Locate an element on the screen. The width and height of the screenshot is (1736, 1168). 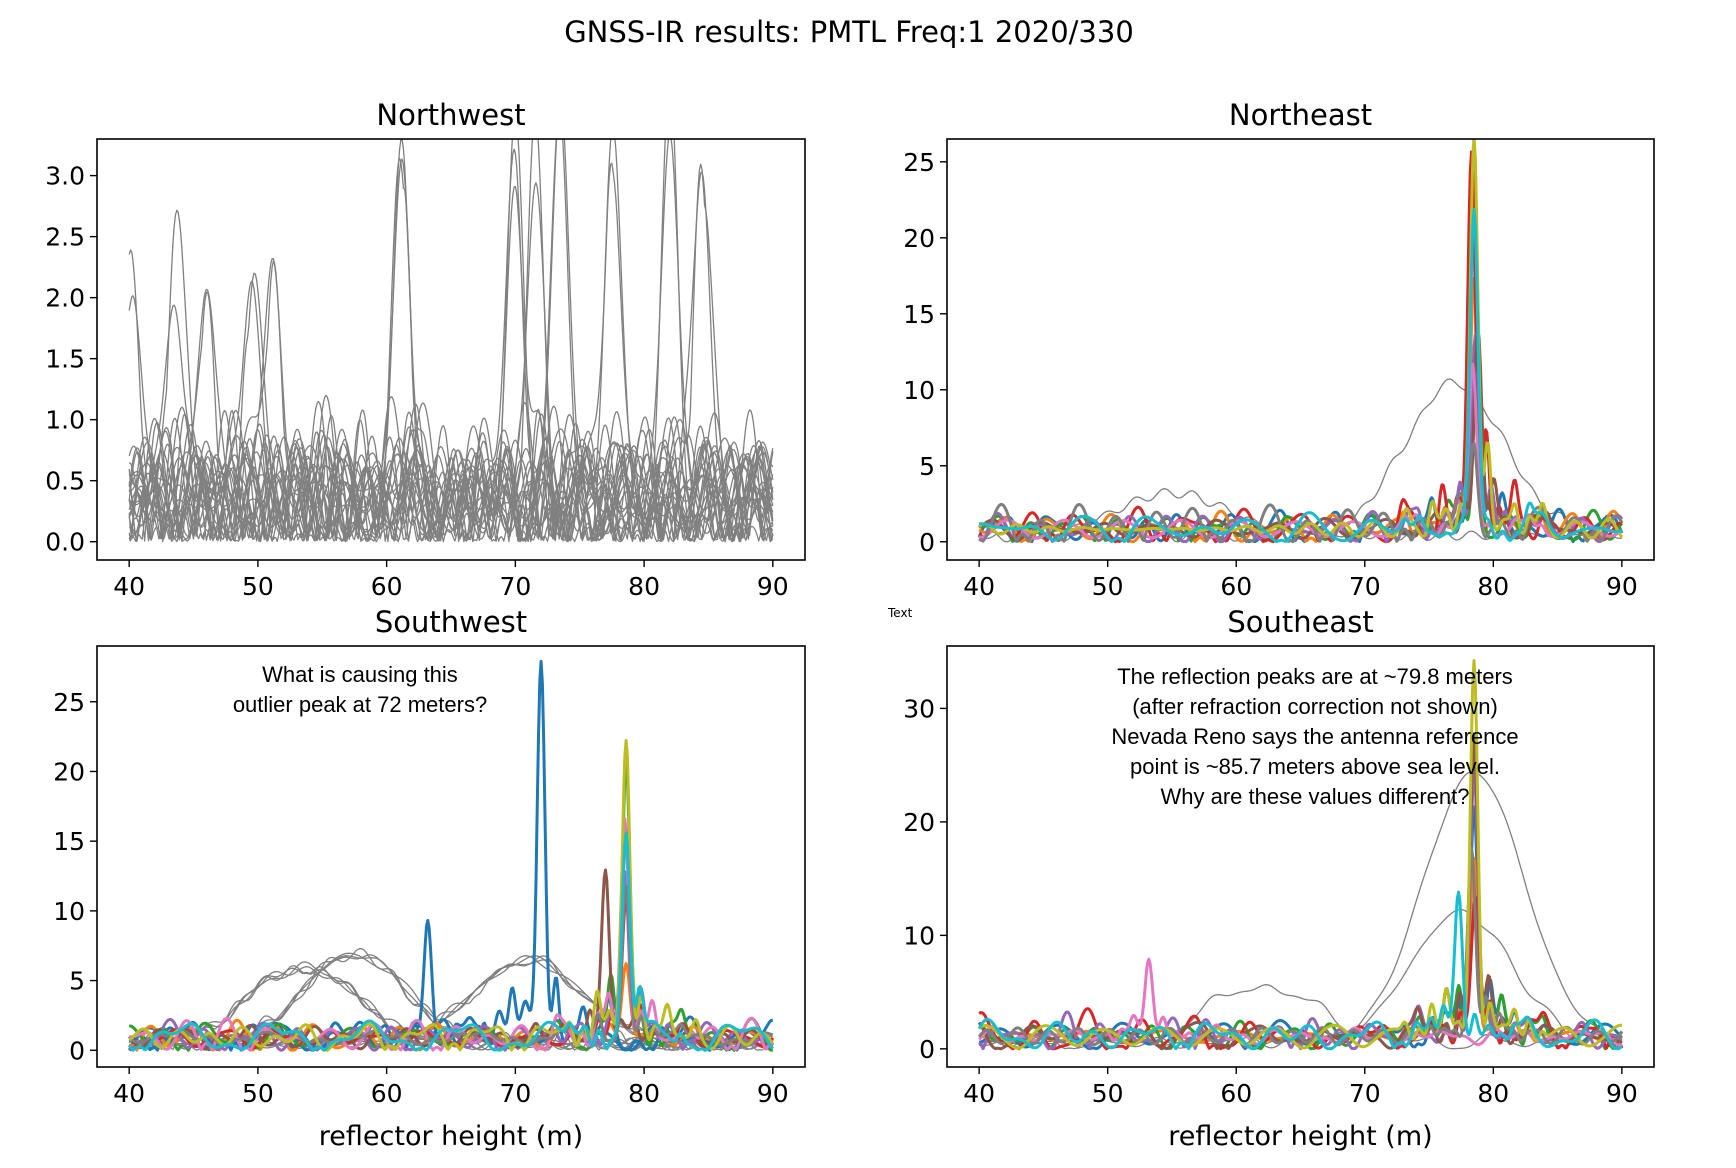
annotation-line: Why are these values different? is located at coordinates (1315, 796).